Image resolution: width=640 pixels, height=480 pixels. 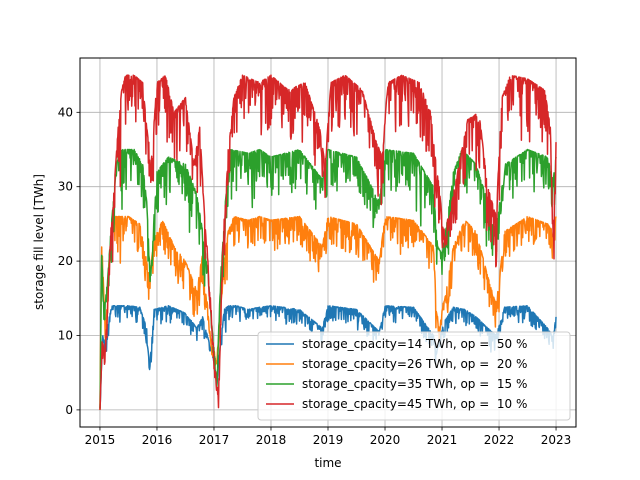 I want to click on x-tick-label: 2021, so click(x=442, y=440).